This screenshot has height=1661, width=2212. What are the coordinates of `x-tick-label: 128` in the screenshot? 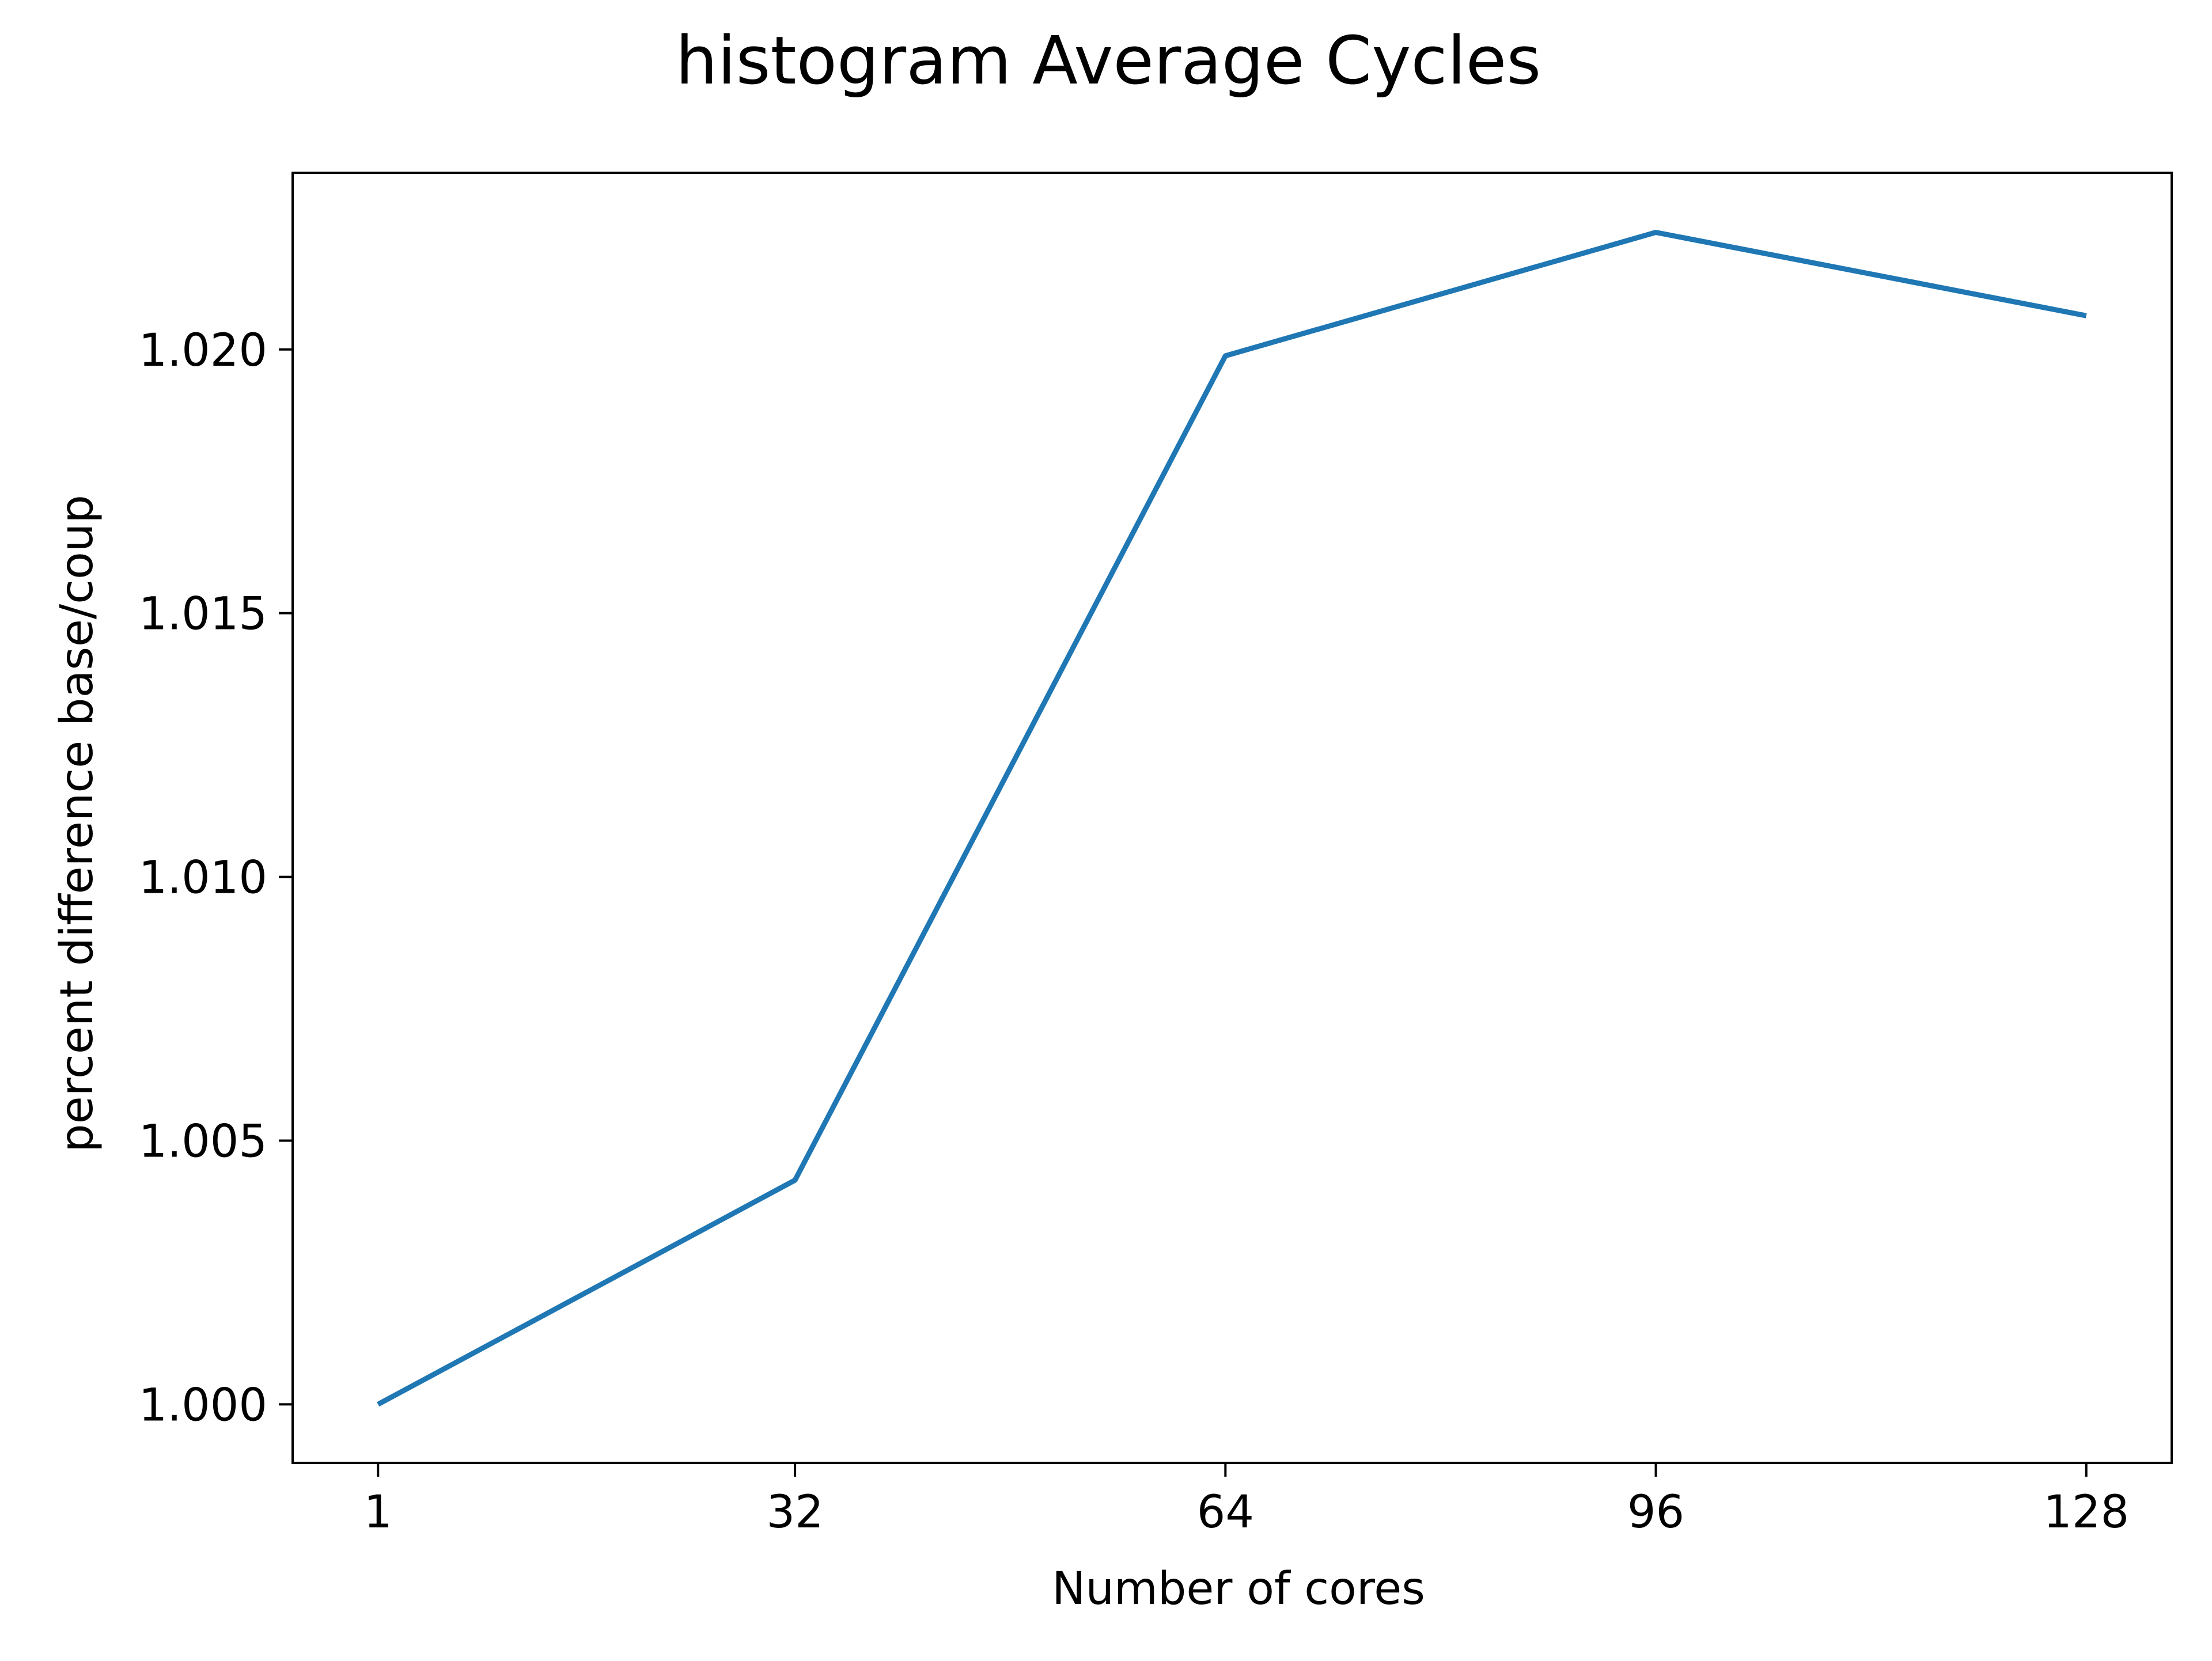 It's located at (2086, 1512).